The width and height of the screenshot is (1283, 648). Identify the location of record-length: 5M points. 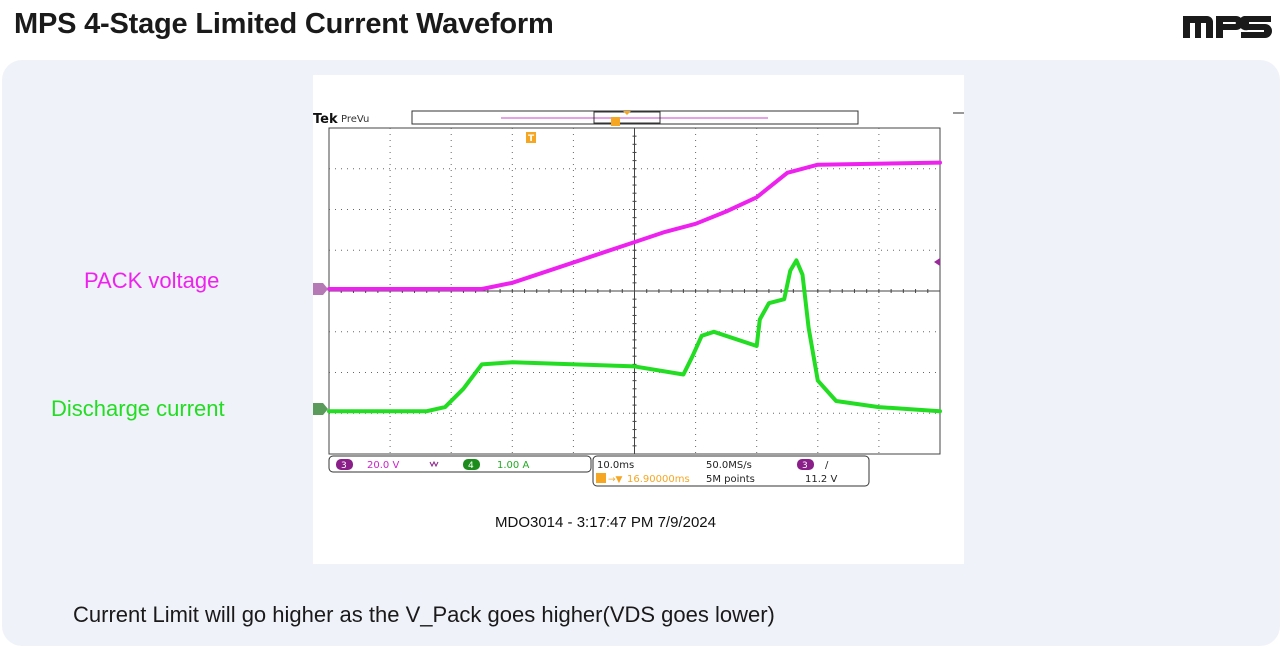
(730, 479).